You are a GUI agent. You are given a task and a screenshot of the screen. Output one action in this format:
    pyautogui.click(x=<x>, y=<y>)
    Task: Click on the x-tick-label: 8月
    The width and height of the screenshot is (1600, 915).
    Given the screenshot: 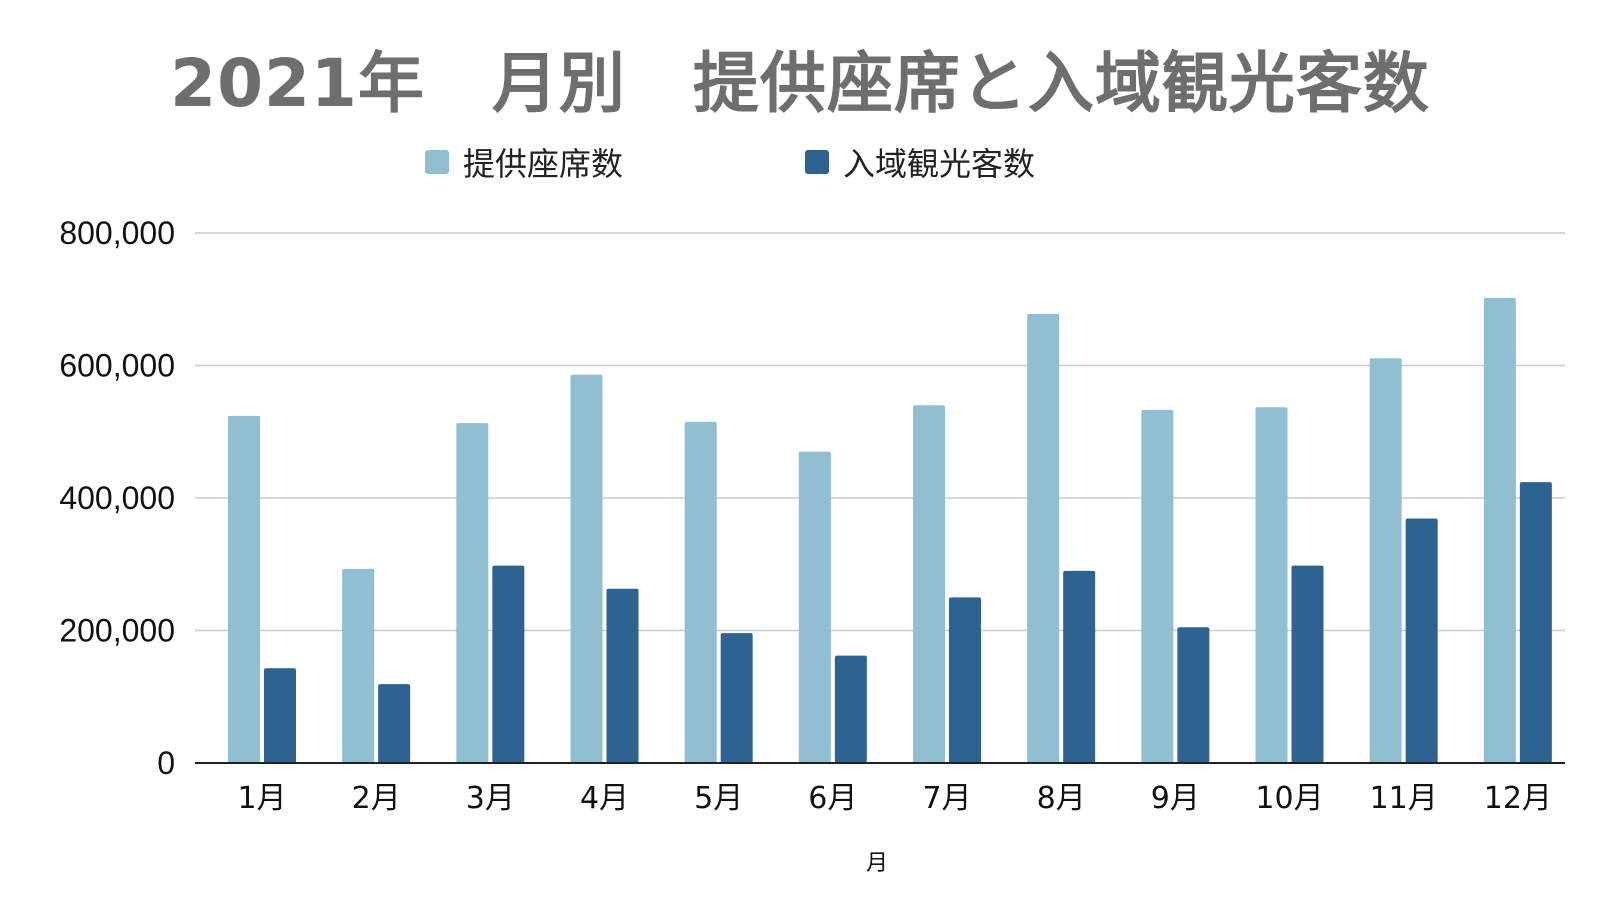 What is the action you would take?
    pyautogui.click(x=1061, y=798)
    